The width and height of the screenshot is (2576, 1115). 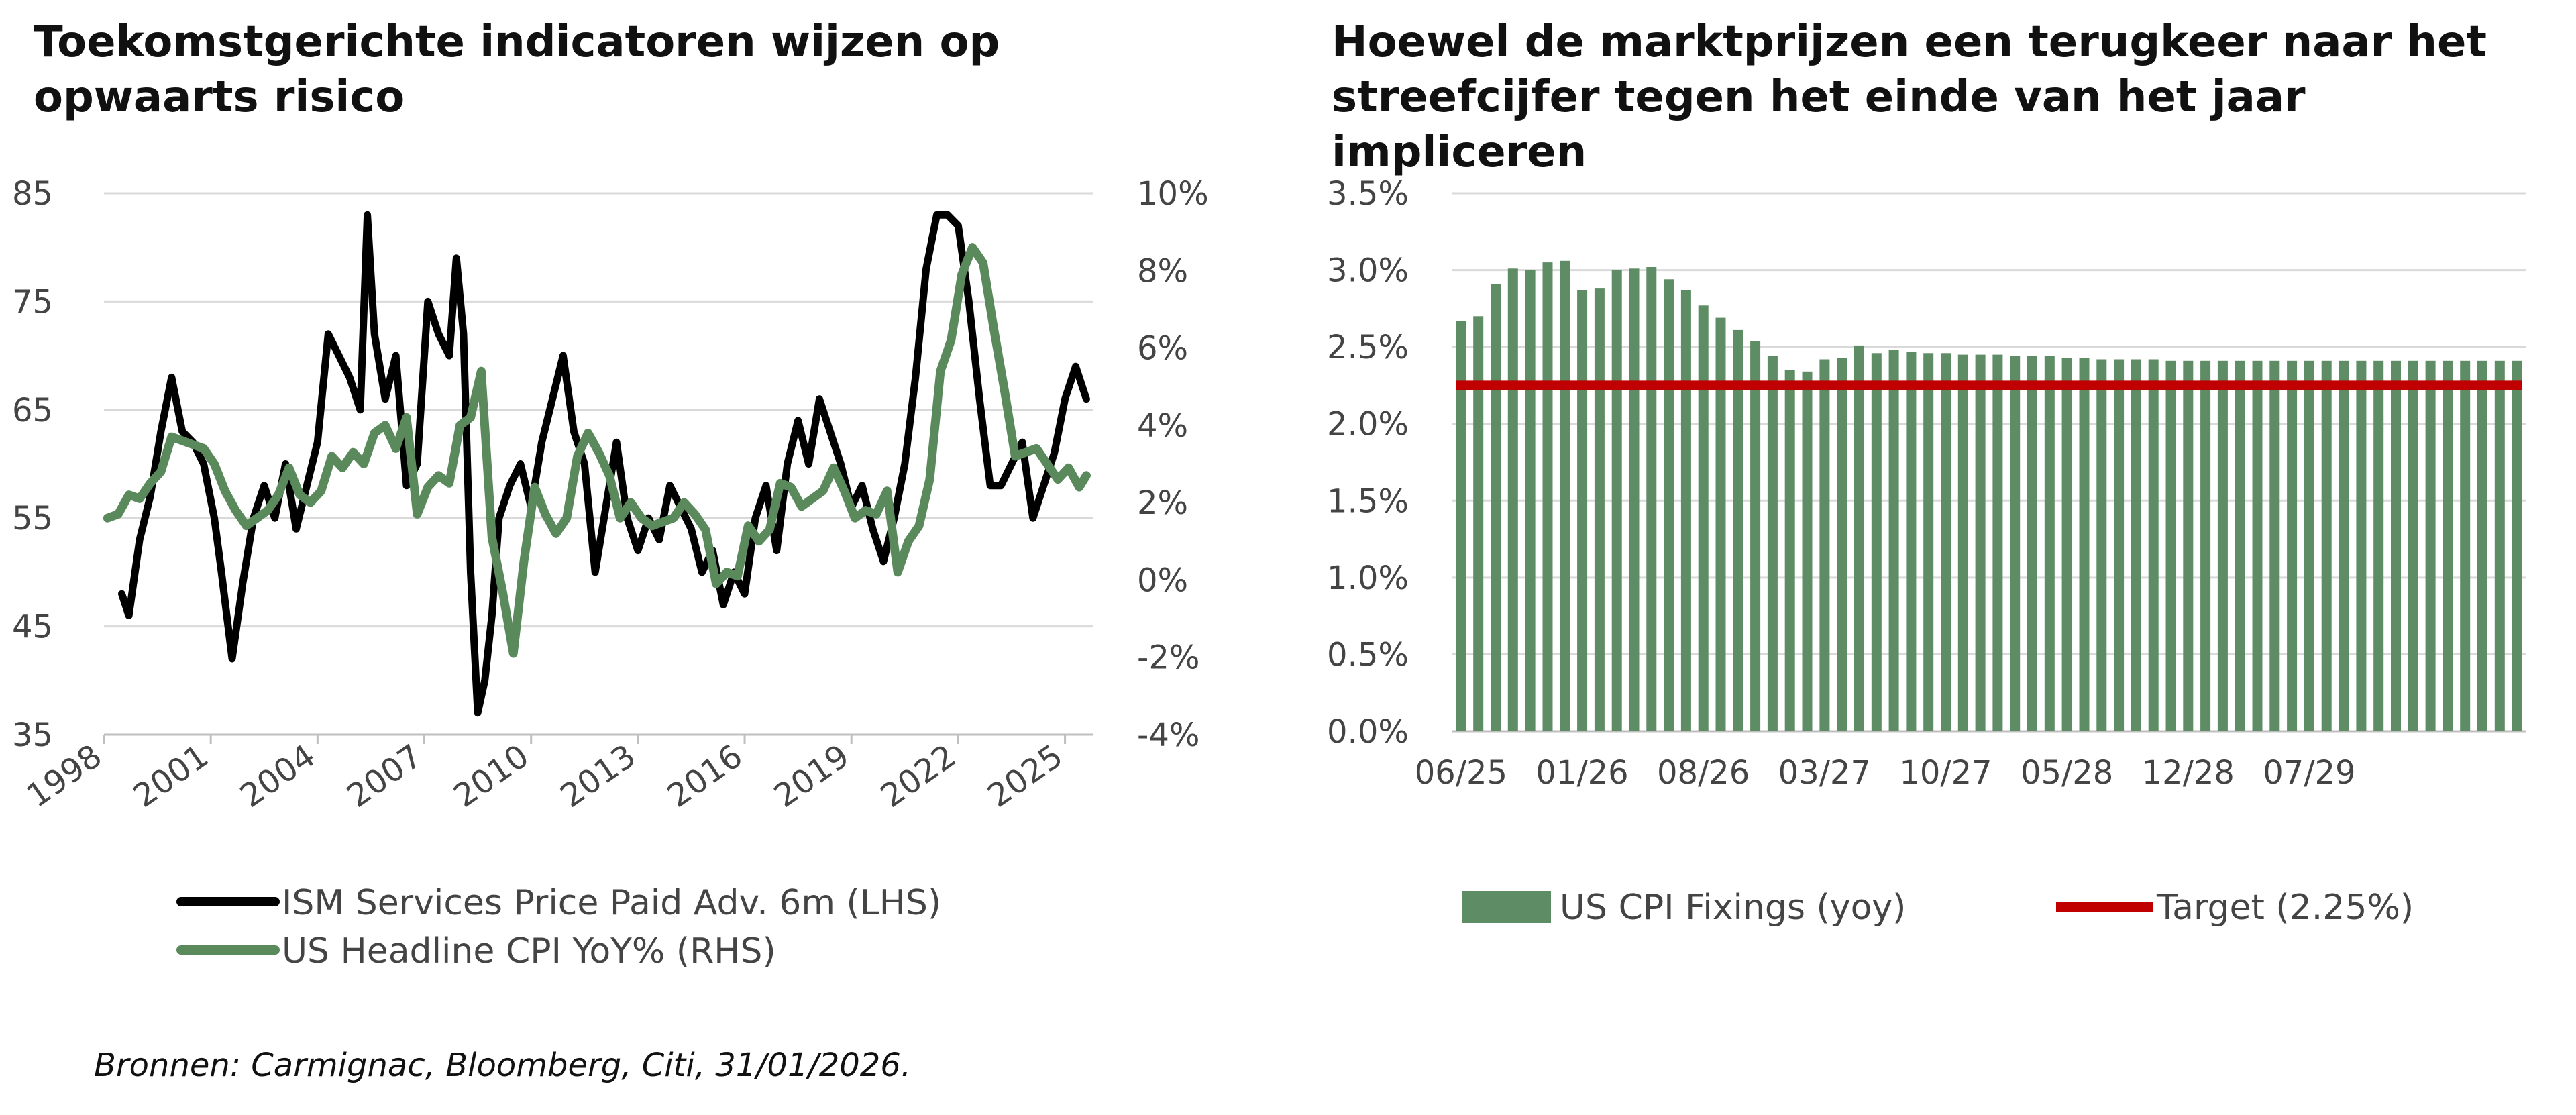 I want to click on left-x-tick-label: 2019, so click(x=811, y=776).